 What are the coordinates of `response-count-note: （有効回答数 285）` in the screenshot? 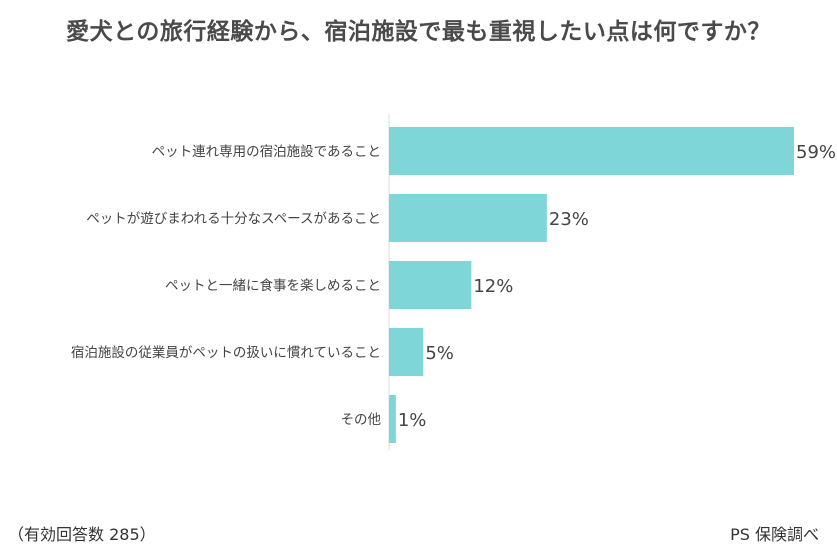 It's located at (82, 534).